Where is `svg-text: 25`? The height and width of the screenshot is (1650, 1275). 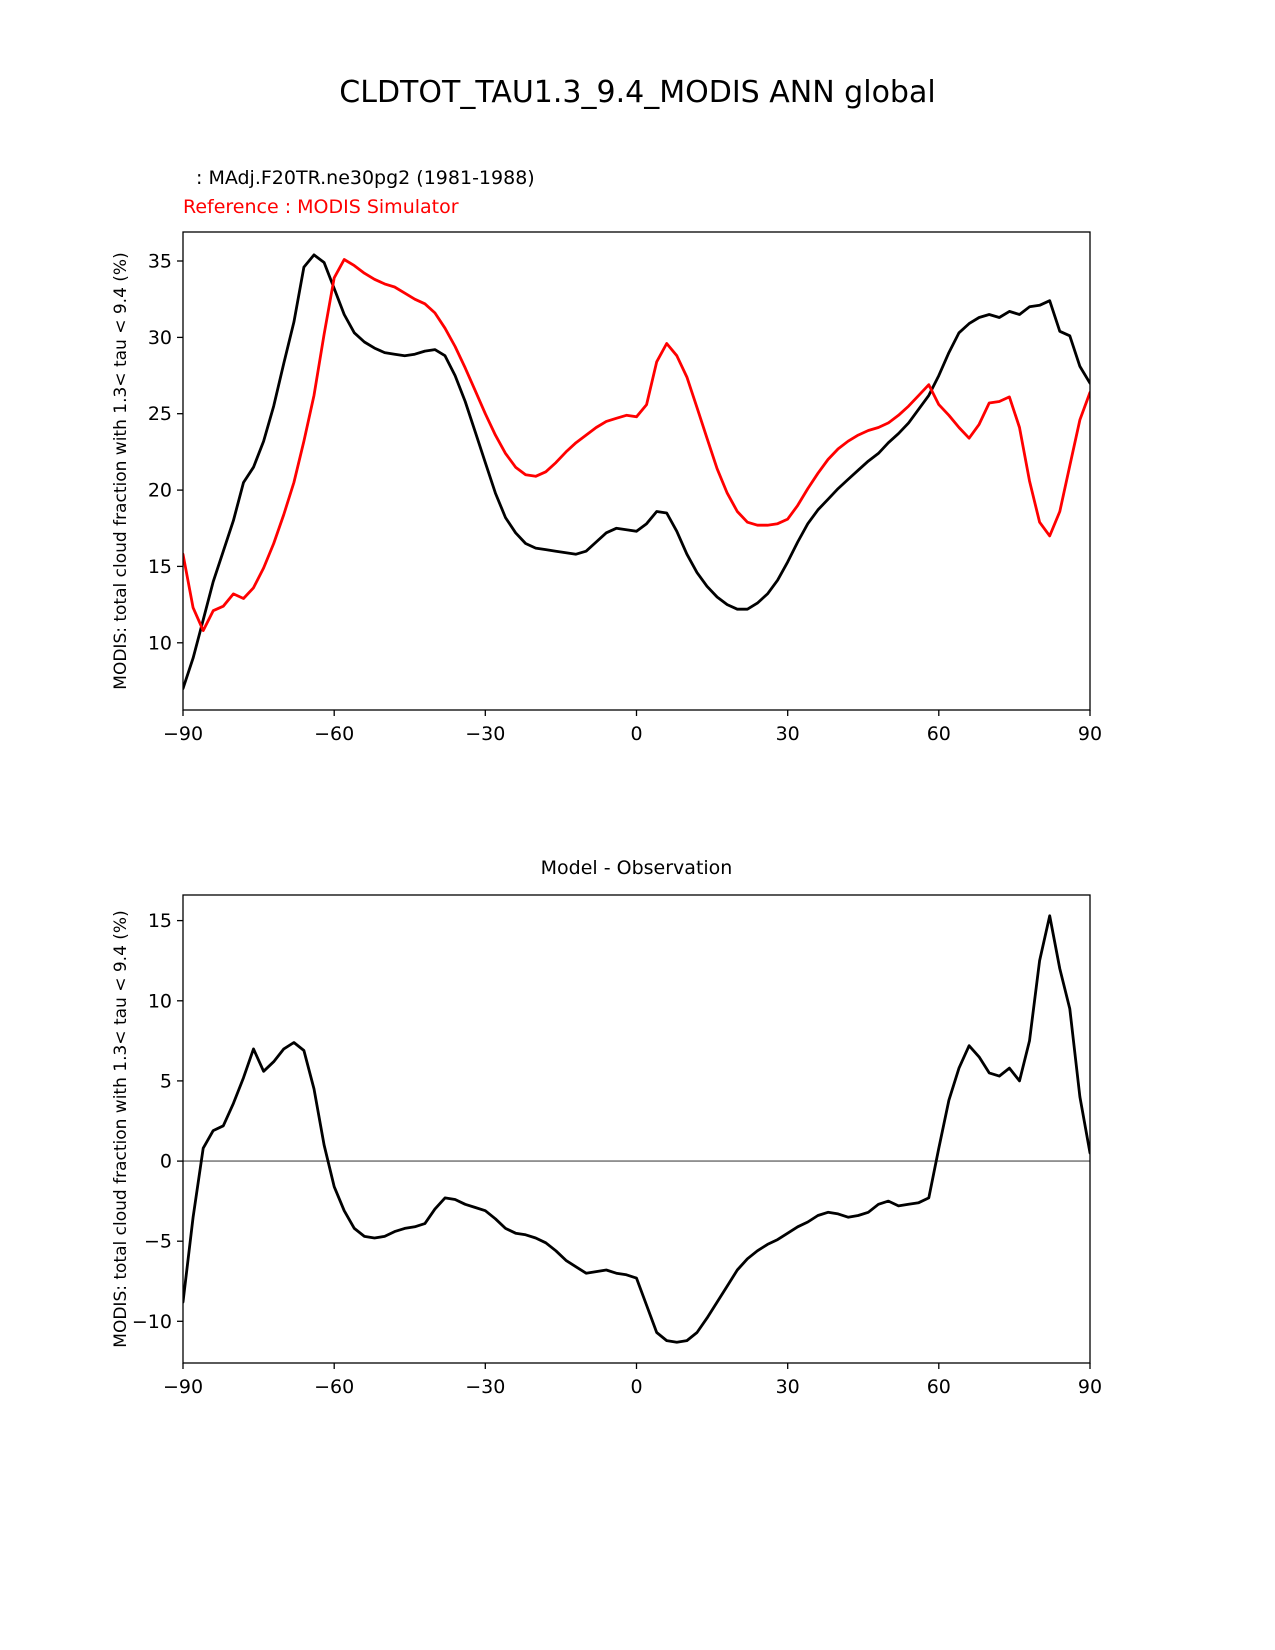
svg-text: 25 is located at coordinates (160, 414).